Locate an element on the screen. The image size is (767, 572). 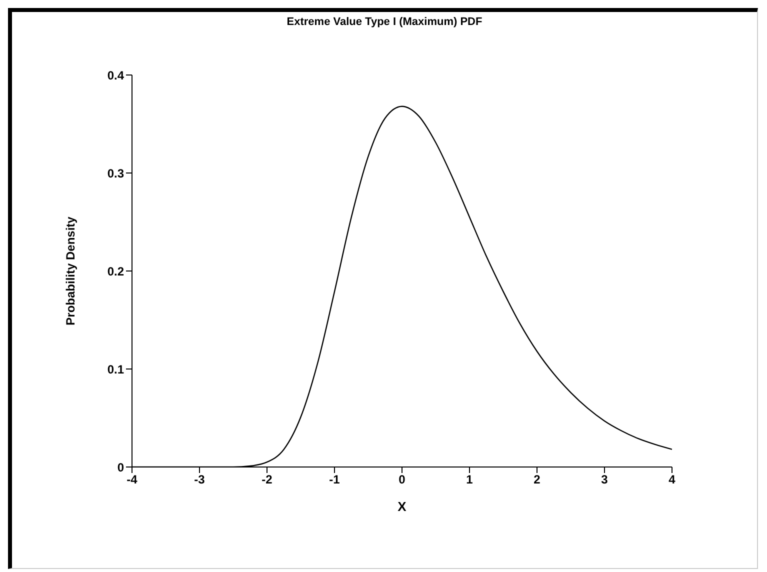
x-tick-label: 1 is located at coordinates (470, 479).